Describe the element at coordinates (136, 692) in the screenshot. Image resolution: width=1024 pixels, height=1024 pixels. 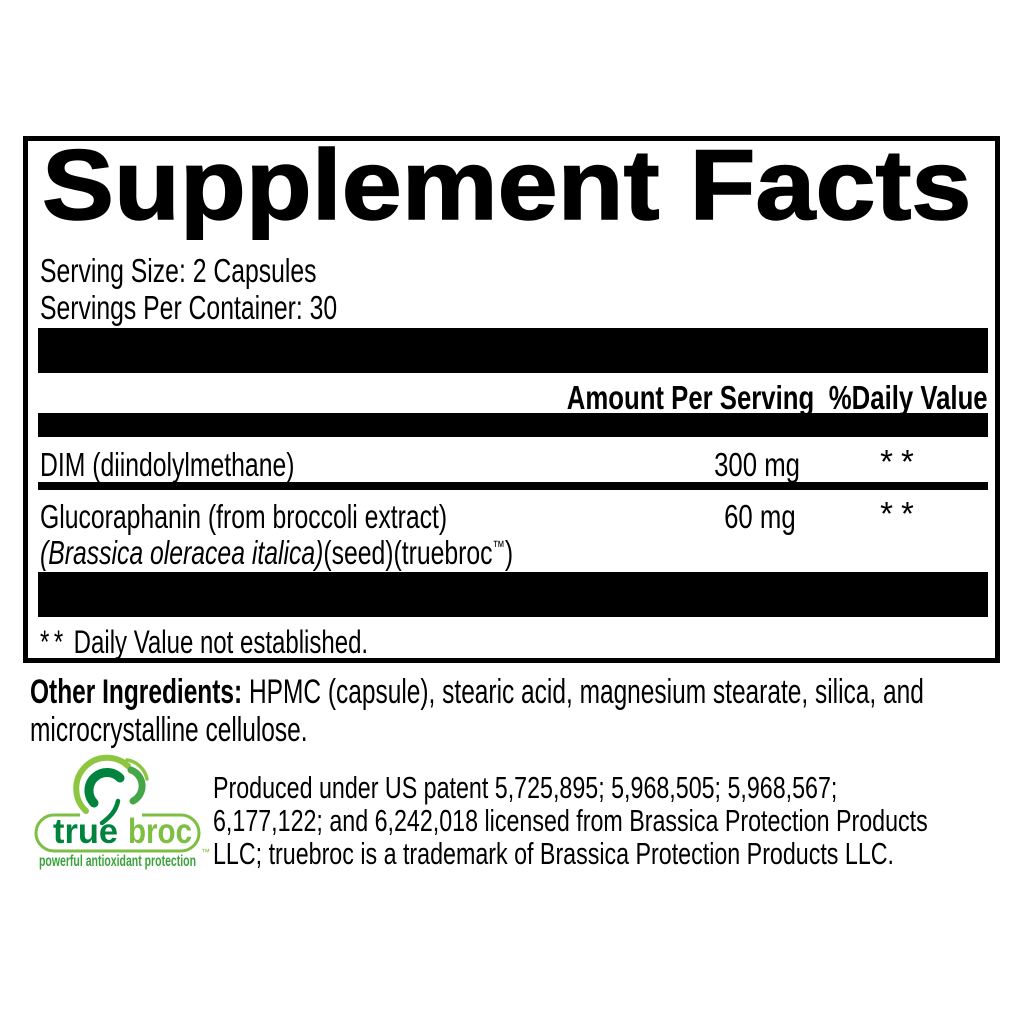
I see `other-ingredients-label: Other Ingredients:` at that location.